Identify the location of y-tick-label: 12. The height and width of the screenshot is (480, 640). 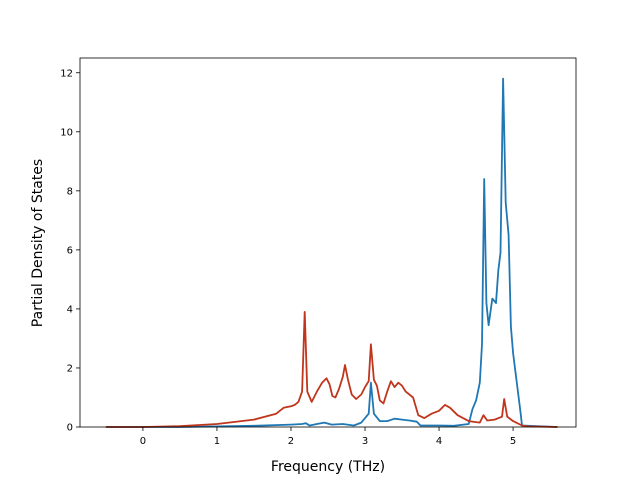
(66, 73).